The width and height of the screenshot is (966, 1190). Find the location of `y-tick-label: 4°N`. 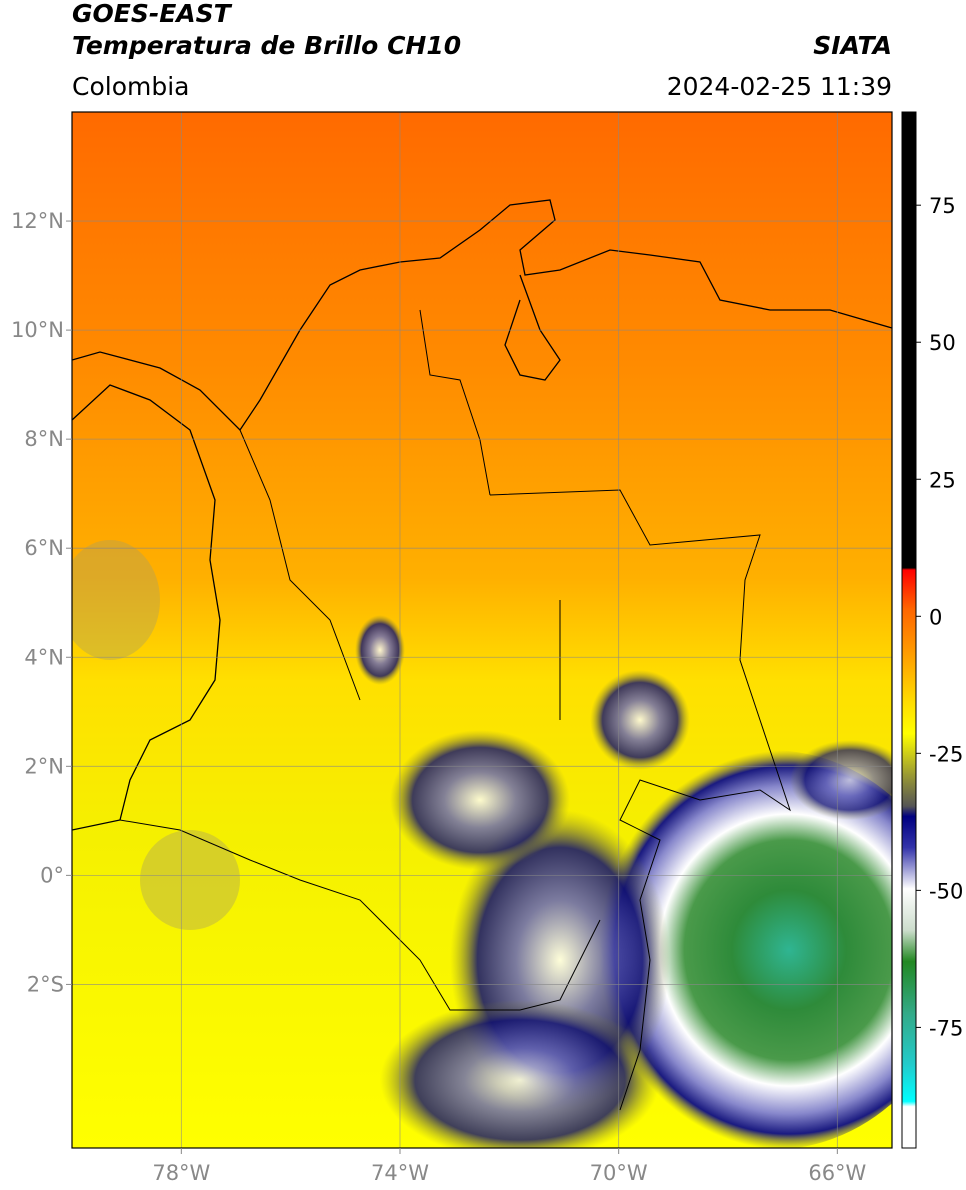

y-tick-label: 4°N is located at coordinates (44, 657).